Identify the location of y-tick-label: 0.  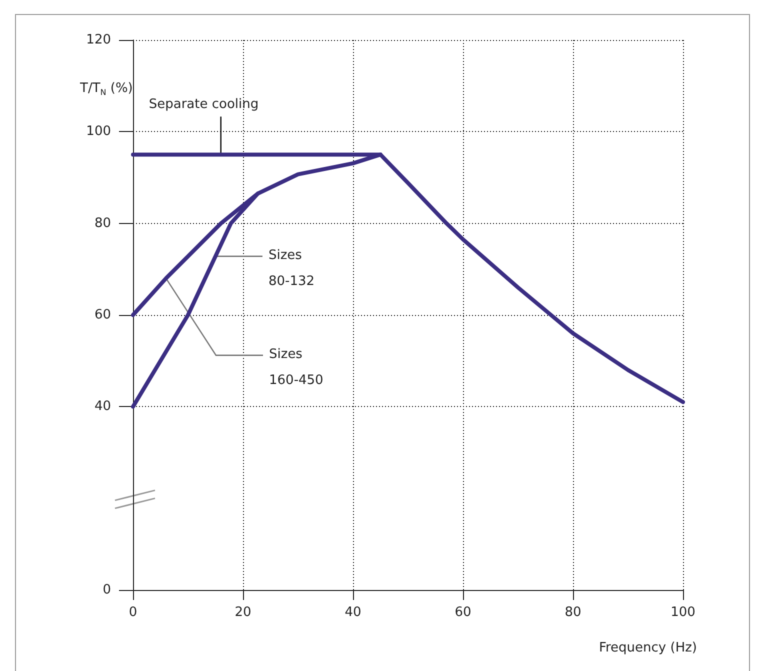
(106, 590).